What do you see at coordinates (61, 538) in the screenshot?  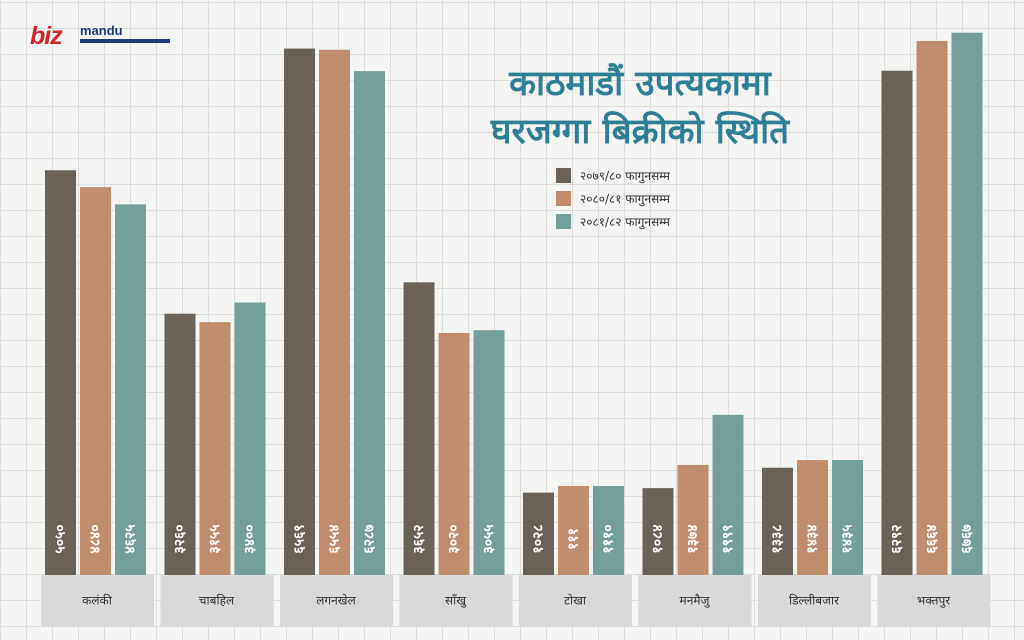 I see `bar-value-label: ५०५०` at bounding box center [61, 538].